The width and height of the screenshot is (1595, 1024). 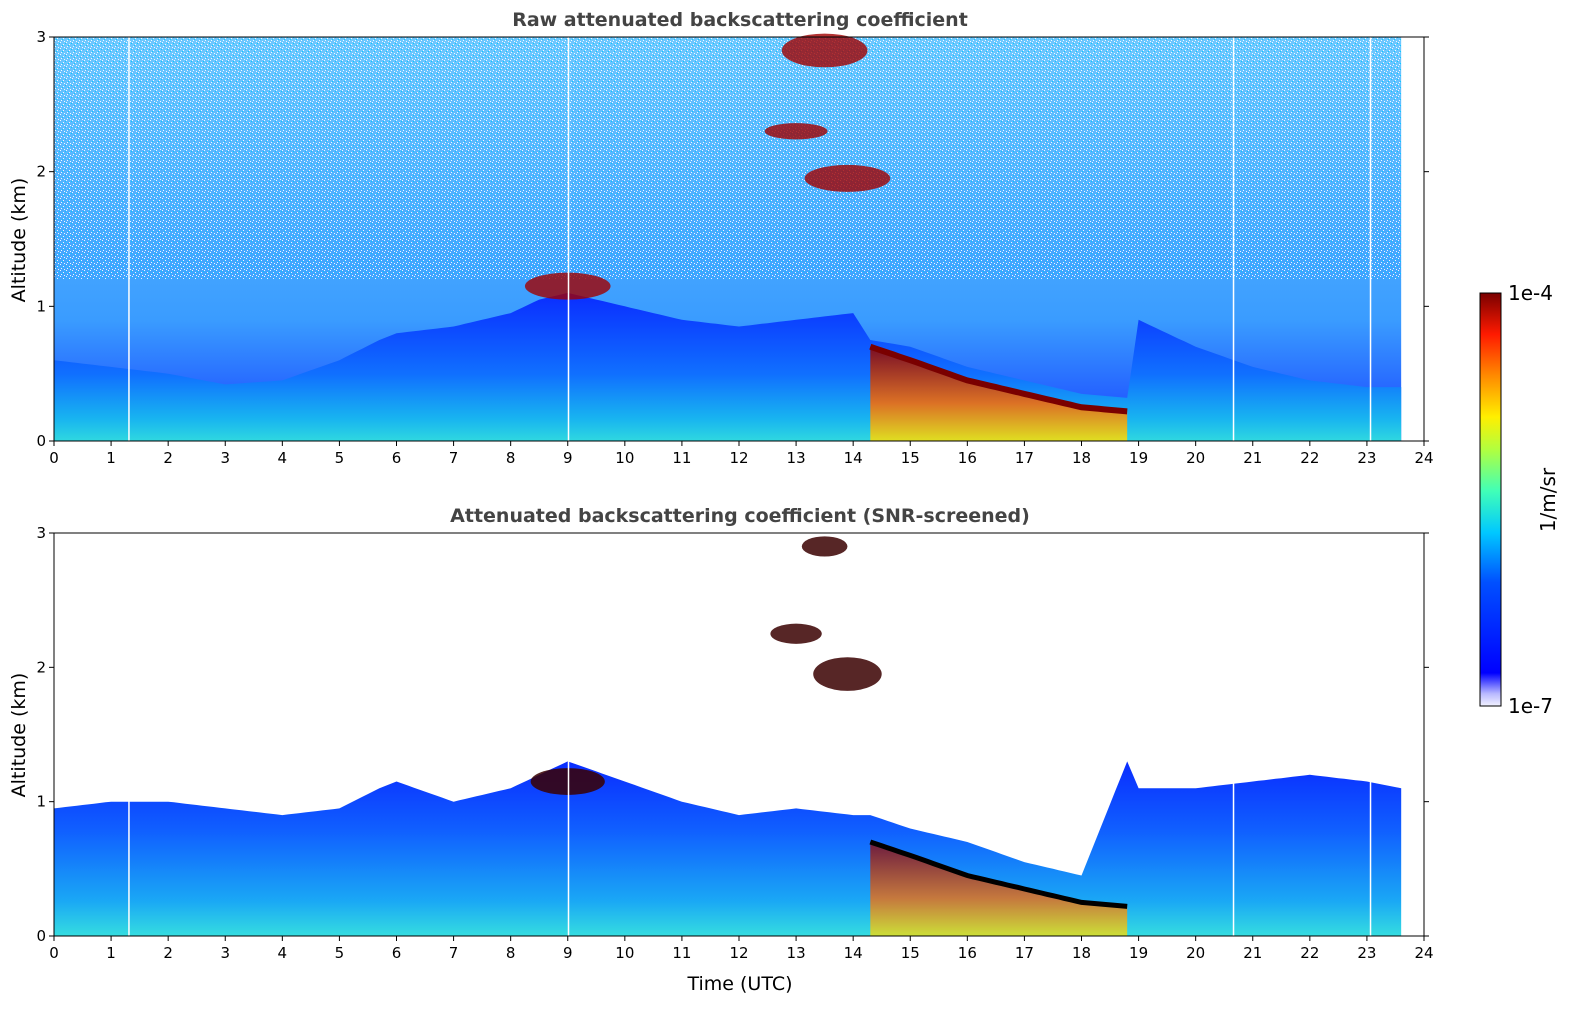 I want to click on x-axis-label: Time (UTC), so click(x=739, y=984).